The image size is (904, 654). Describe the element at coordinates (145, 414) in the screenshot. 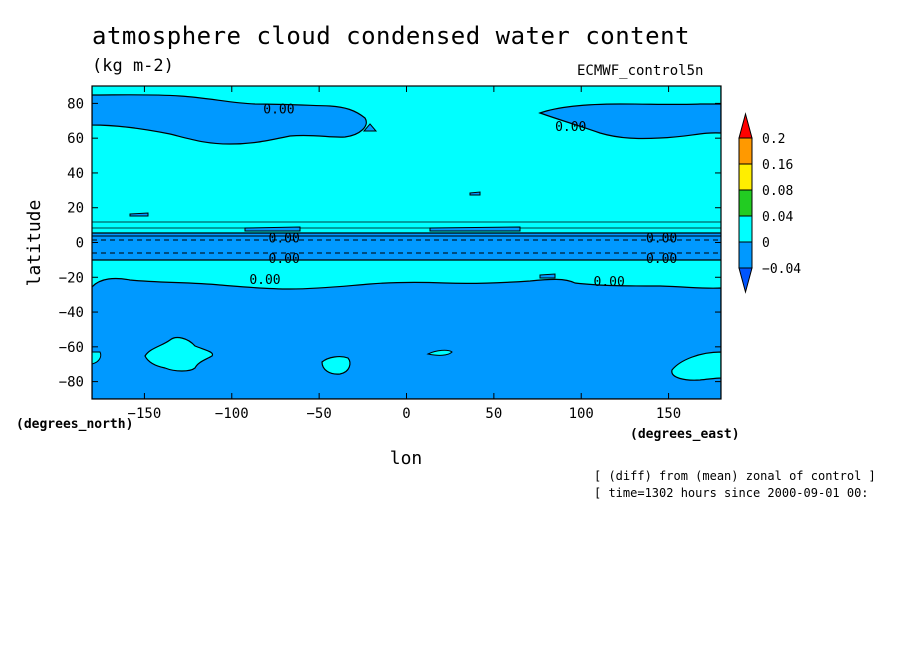

I see `x-tick-label: −150` at that location.